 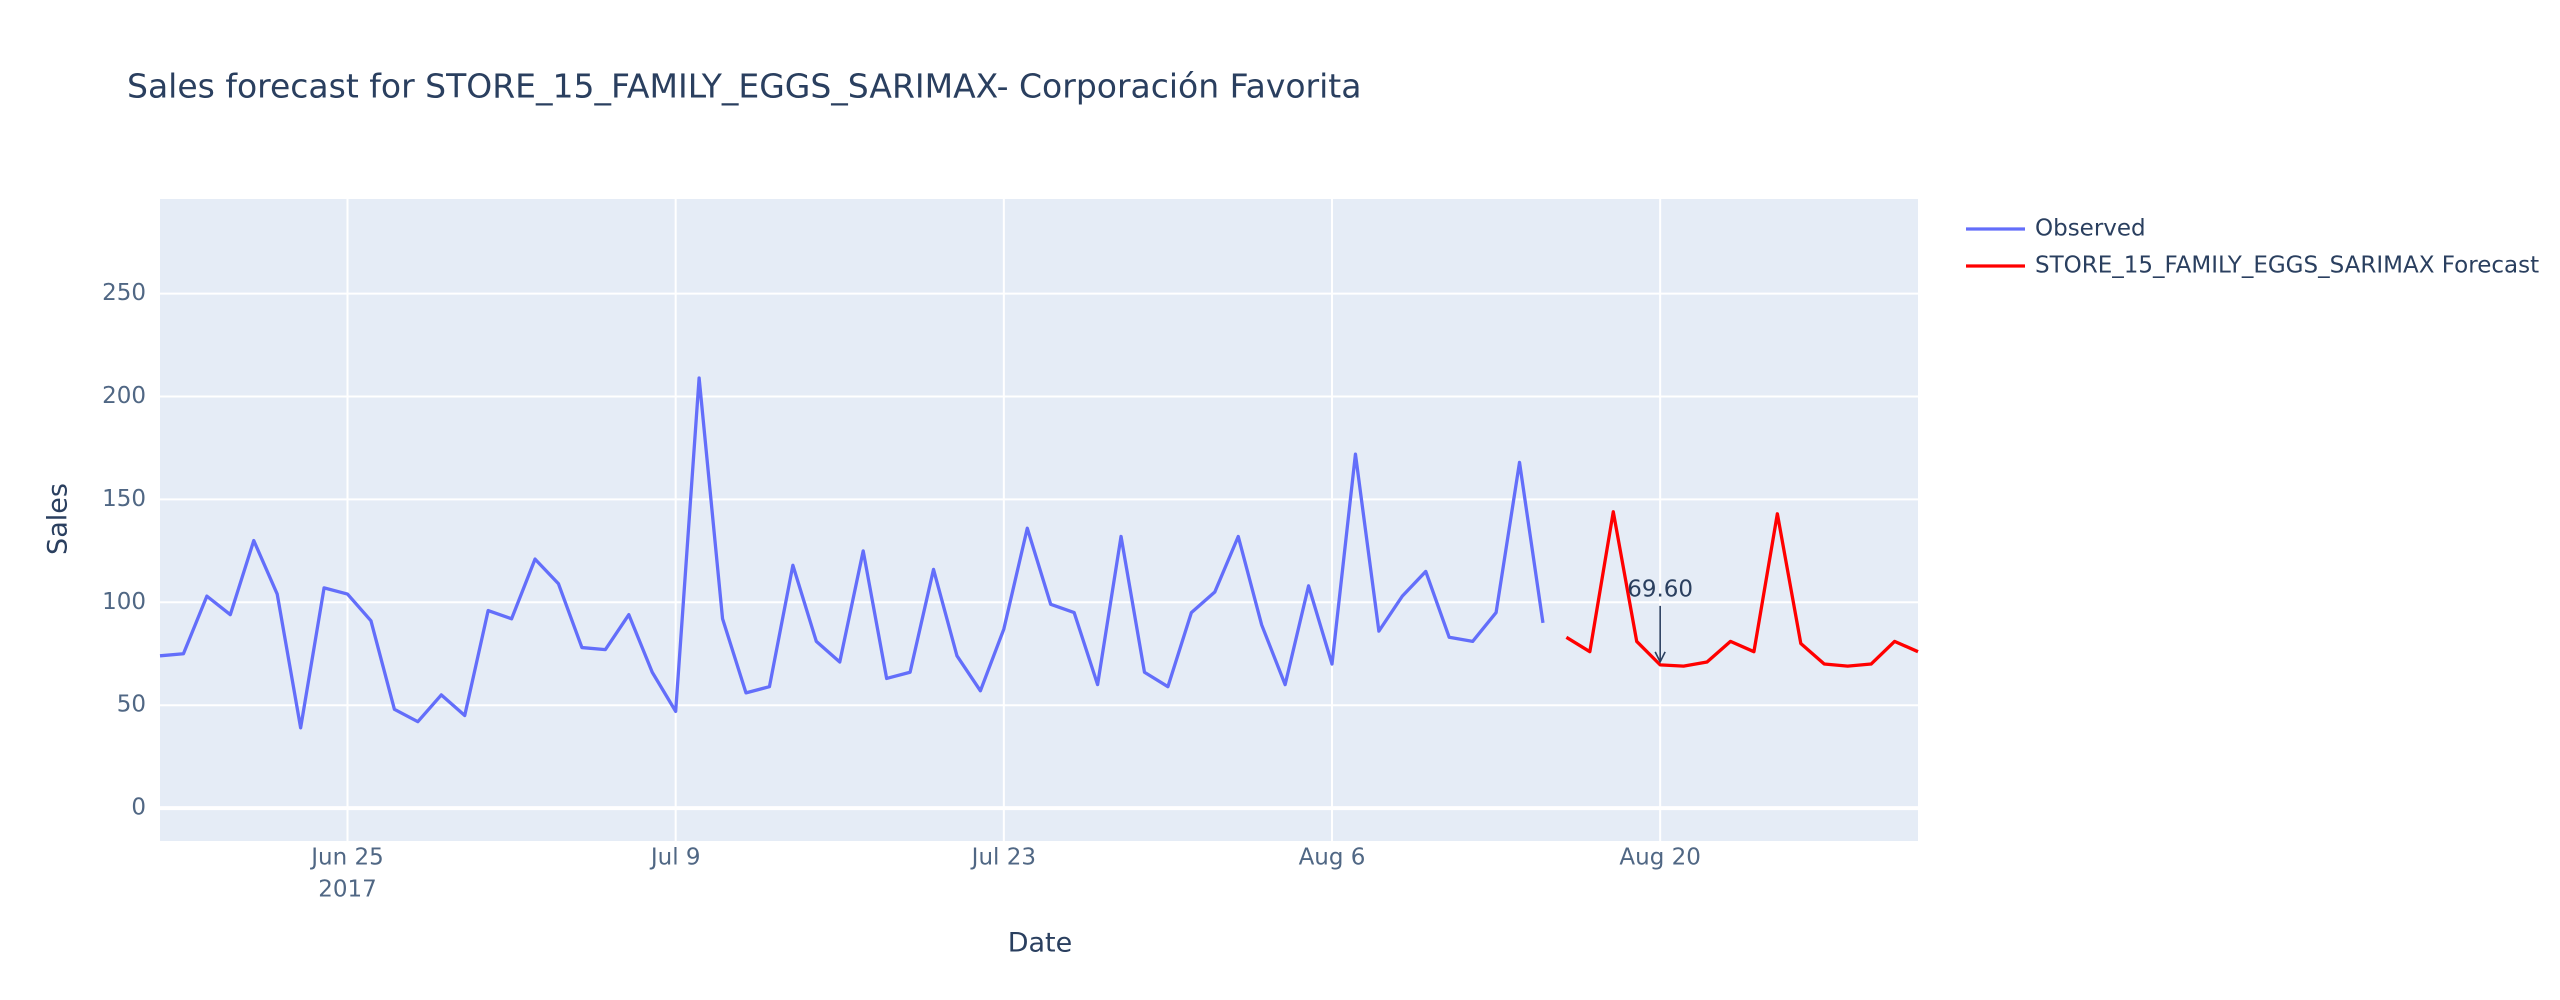 I want to click on x-axis-title: Date, so click(x=1040, y=943).